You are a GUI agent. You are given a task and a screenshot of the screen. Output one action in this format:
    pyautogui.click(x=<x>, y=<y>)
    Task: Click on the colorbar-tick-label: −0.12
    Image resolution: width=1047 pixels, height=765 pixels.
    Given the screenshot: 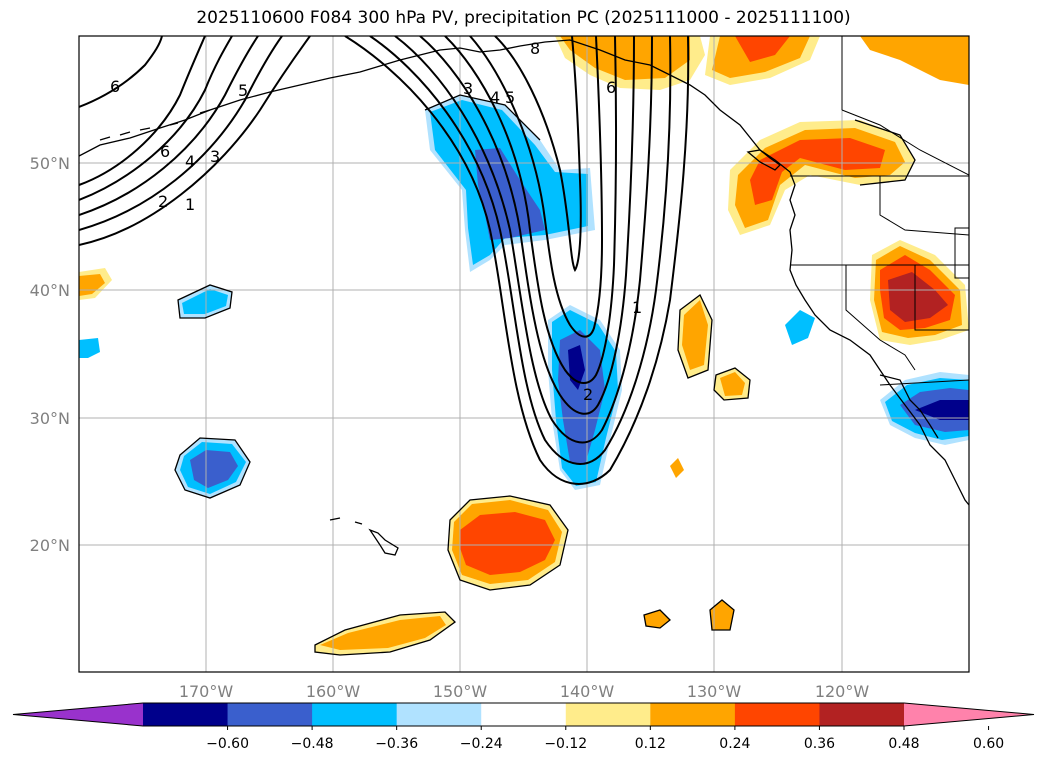 What is the action you would take?
    pyautogui.click(x=565, y=744)
    